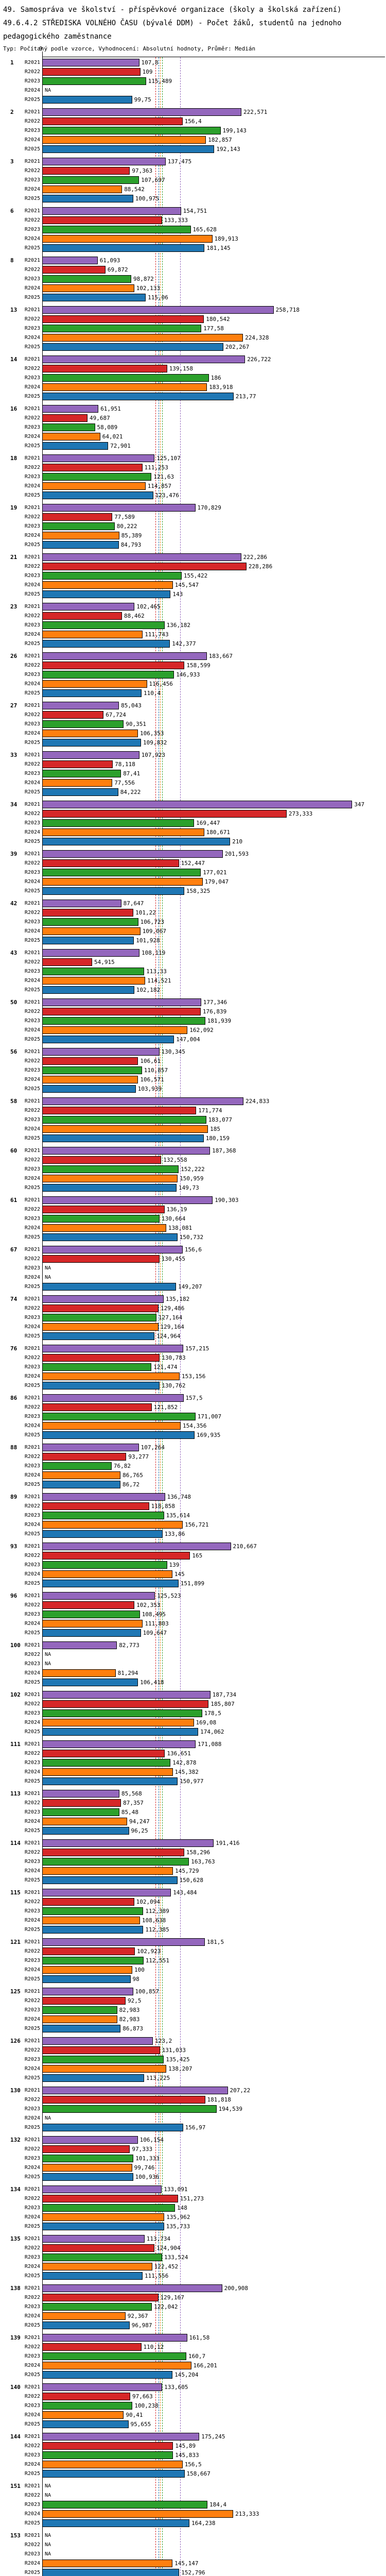  What do you see at coordinates (179, 1497) in the screenshot?
I see `bar-value-label: 136,748` at bounding box center [179, 1497].